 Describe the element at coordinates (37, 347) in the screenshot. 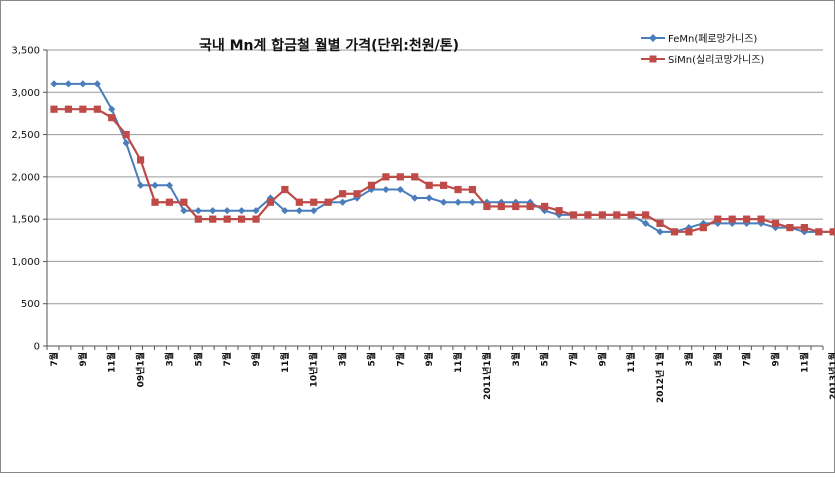

I see `y-tick-label: 0` at that location.